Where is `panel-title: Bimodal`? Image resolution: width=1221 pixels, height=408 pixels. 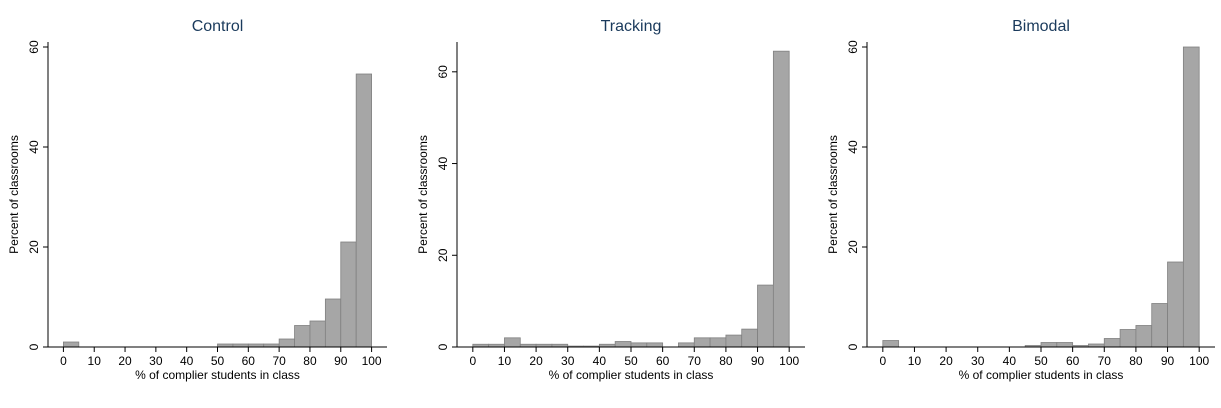 panel-title: Bimodal is located at coordinates (1041, 26).